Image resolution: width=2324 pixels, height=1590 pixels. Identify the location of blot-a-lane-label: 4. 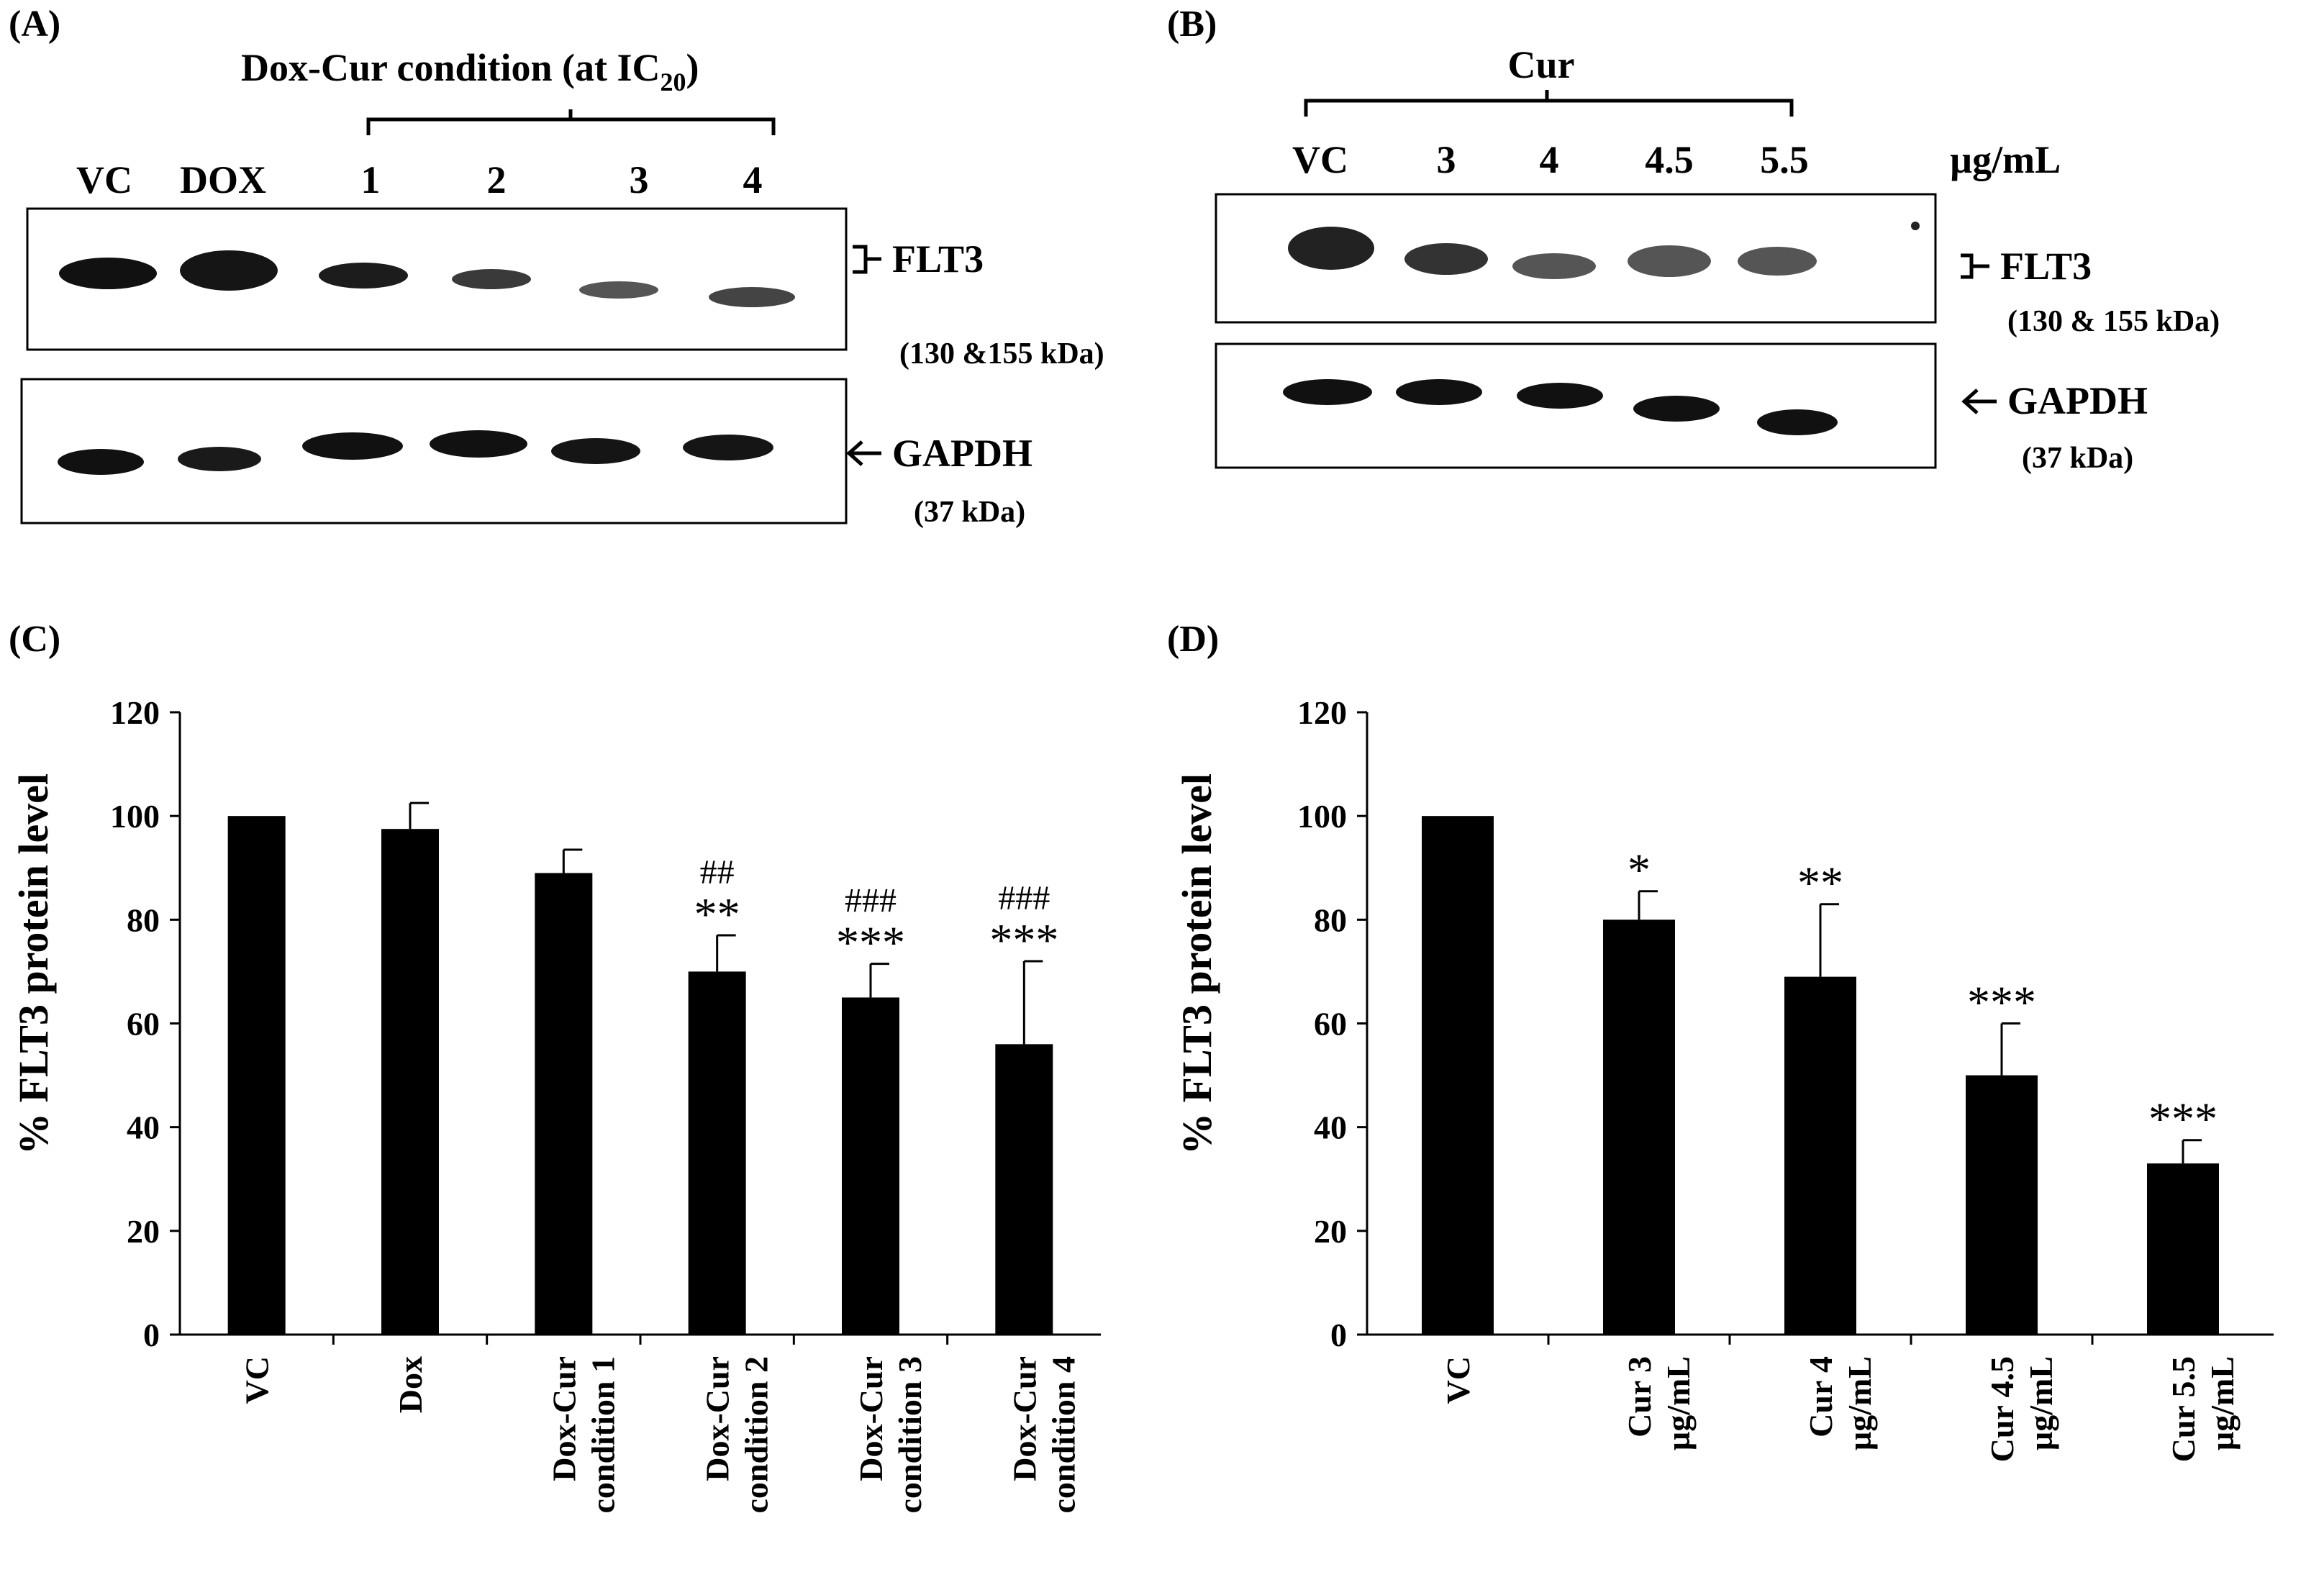
(753, 179).